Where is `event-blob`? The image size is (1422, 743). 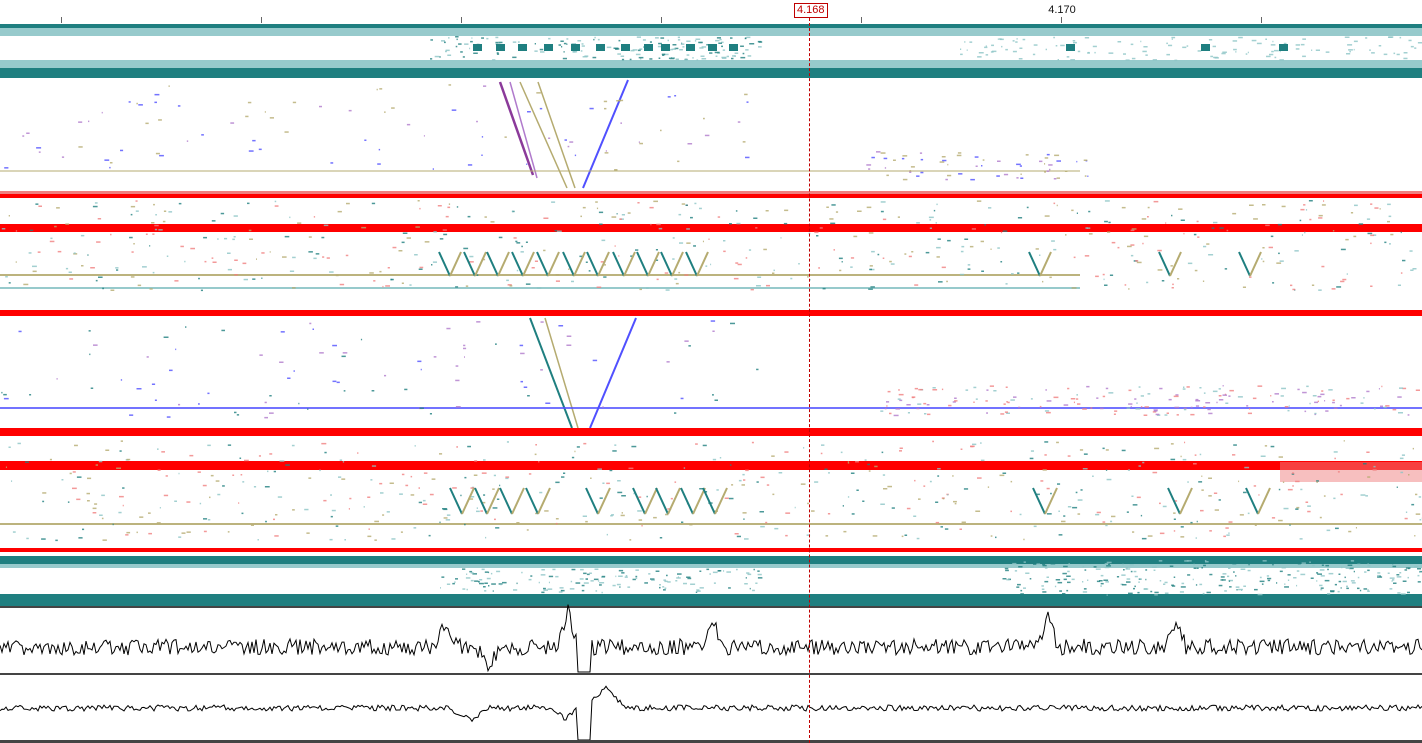 event-blob is located at coordinates (600, 47).